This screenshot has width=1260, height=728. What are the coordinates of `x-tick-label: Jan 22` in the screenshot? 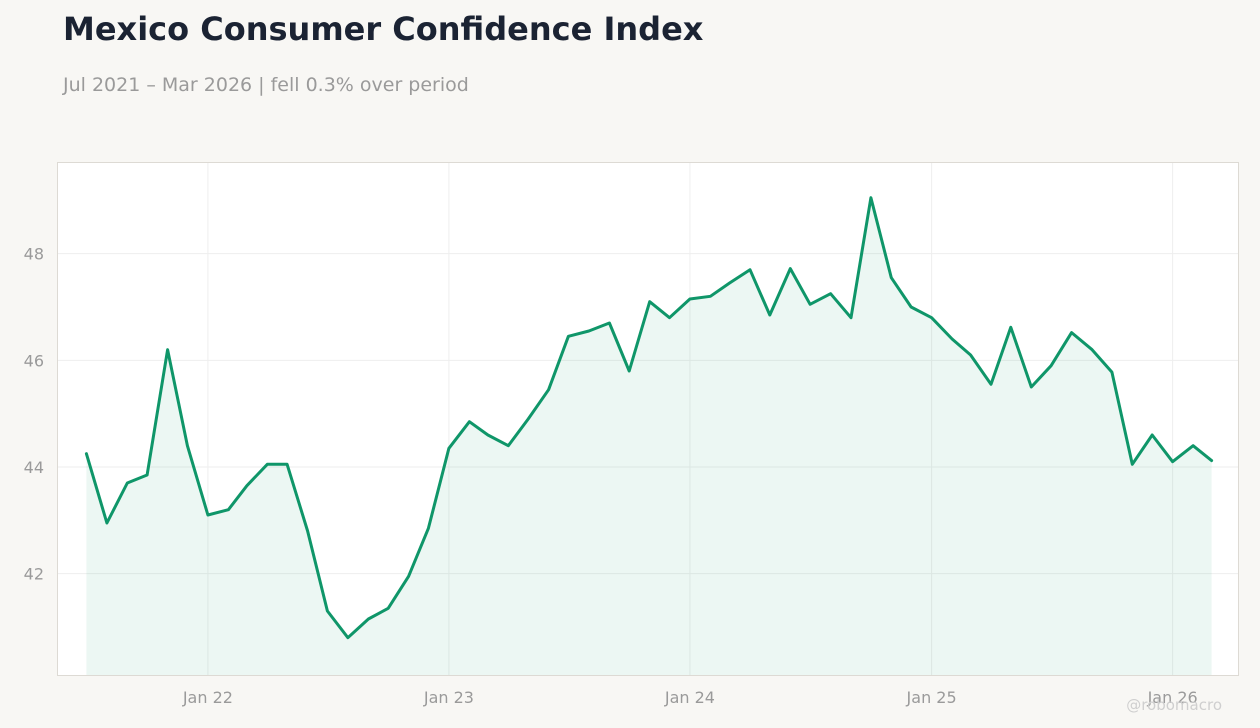 It's located at (207, 697).